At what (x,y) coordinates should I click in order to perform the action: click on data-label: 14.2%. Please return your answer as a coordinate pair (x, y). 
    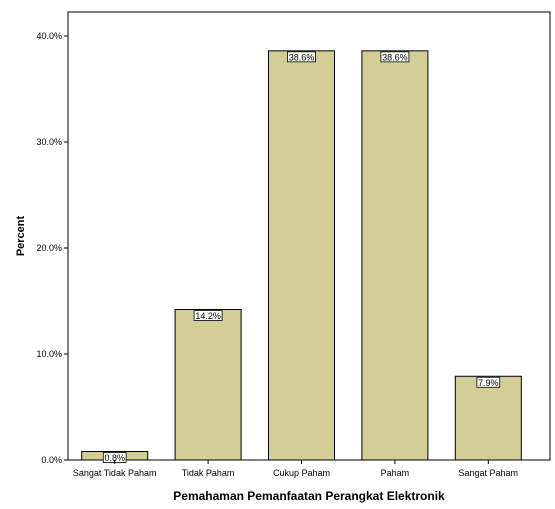
    Looking at the image, I should click on (208, 316).